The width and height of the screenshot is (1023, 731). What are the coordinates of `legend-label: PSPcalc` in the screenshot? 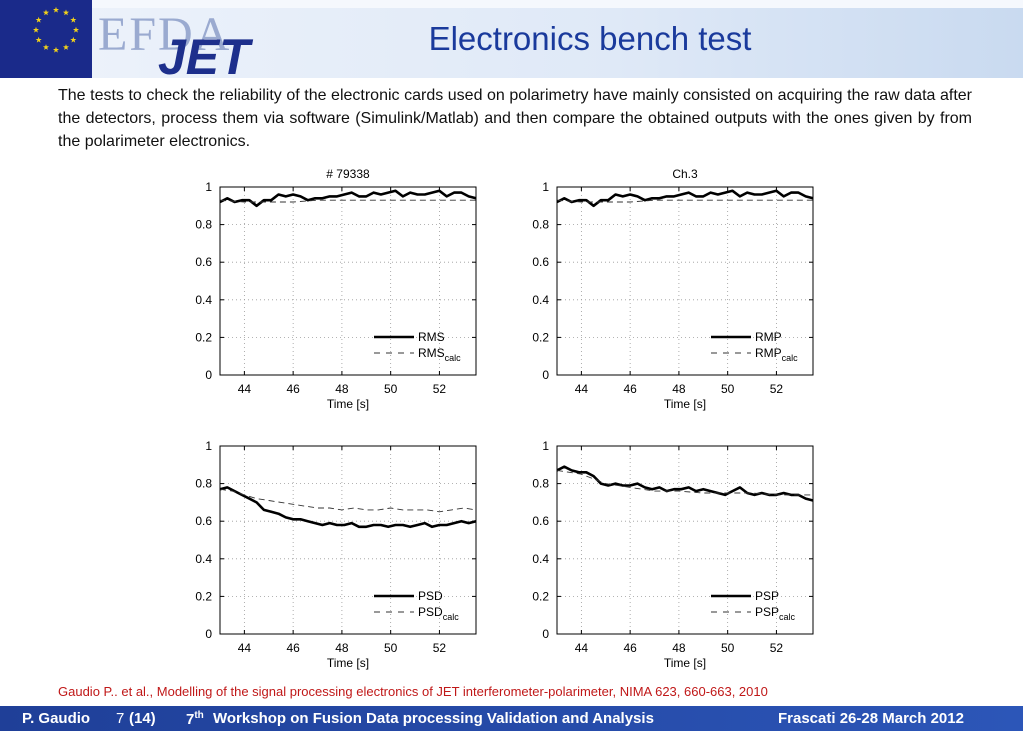 It's located at (775, 613).